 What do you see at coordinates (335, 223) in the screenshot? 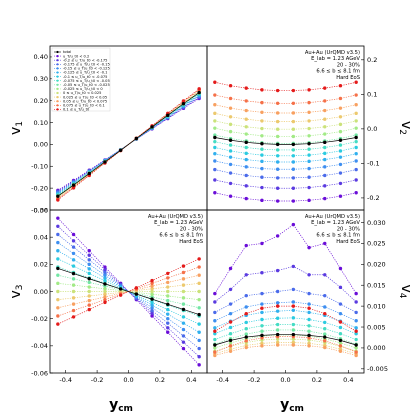
I see `annotation-line-v4: E_lab = 1.23 AGeV` at bounding box center [335, 223].